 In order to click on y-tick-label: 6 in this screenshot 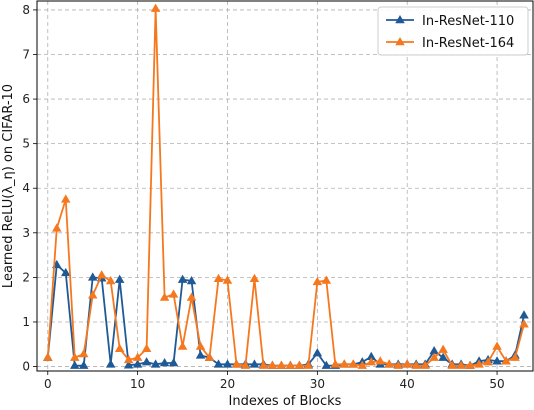, I will do `click(26, 99)`.